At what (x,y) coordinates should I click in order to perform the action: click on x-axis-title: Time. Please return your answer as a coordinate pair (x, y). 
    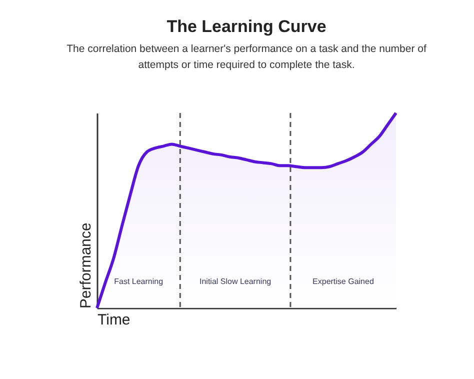
    Looking at the image, I should click on (114, 320).